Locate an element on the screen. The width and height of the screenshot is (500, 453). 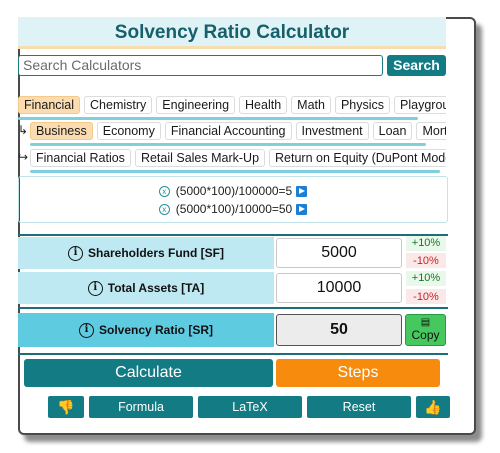
category-engineering: Engineering is located at coordinates (196, 105).